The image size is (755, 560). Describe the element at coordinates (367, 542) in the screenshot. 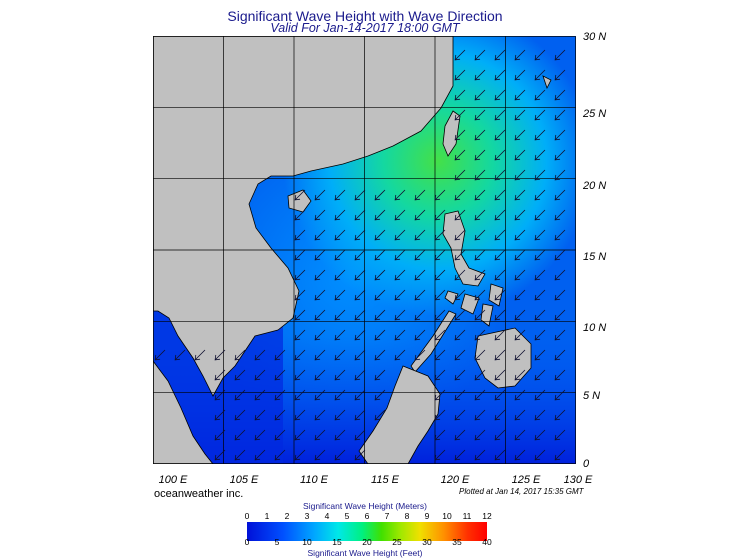

I see `feet-tick: 20` at that location.